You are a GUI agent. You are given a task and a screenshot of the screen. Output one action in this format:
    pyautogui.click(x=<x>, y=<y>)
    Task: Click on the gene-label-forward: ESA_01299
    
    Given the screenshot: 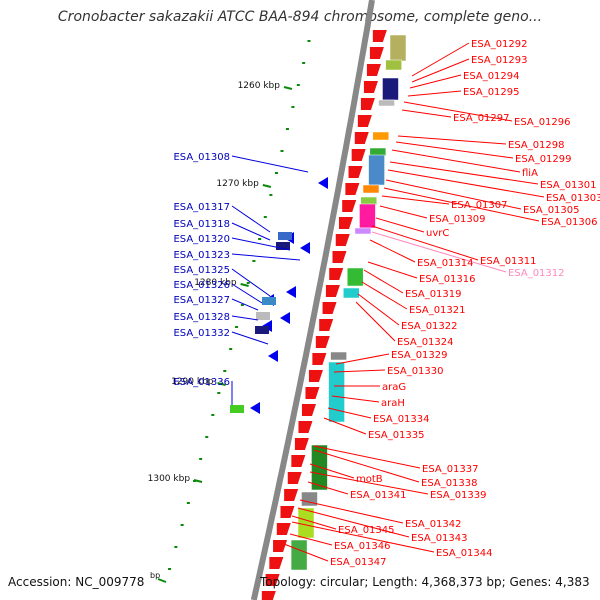 What is the action you would take?
    pyautogui.click(x=543, y=159)
    